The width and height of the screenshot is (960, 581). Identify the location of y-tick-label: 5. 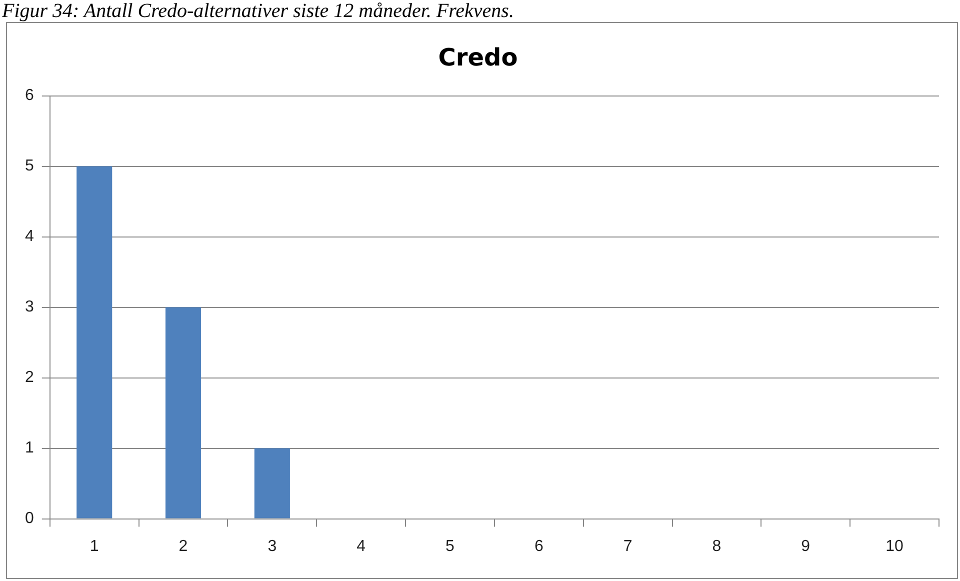
(29, 166).